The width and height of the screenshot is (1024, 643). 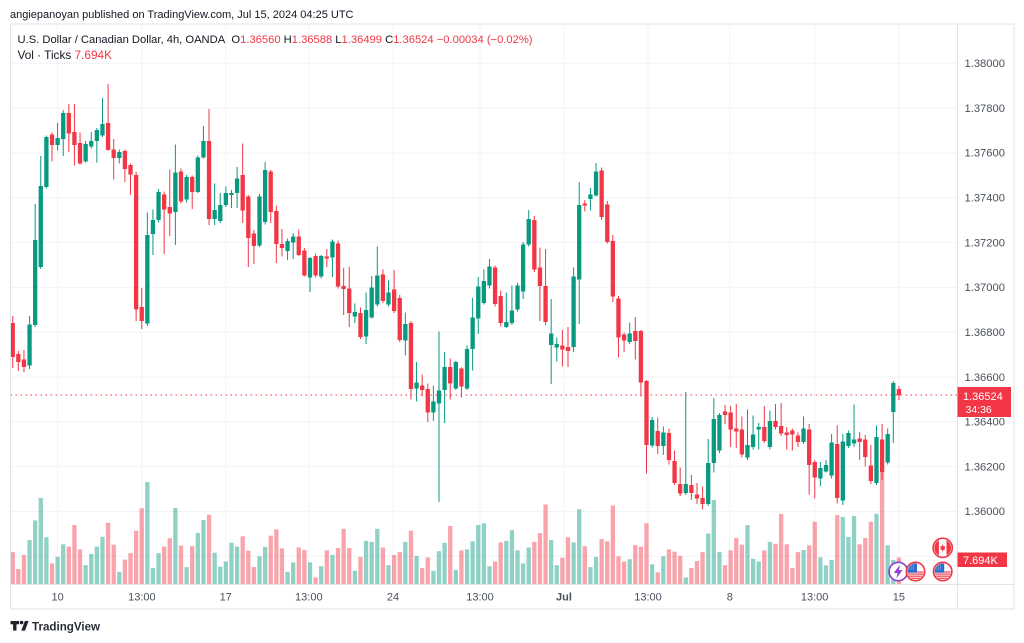 What do you see at coordinates (985, 154) in the screenshot?
I see `svg-text: 1.37600` at bounding box center [985, 154].